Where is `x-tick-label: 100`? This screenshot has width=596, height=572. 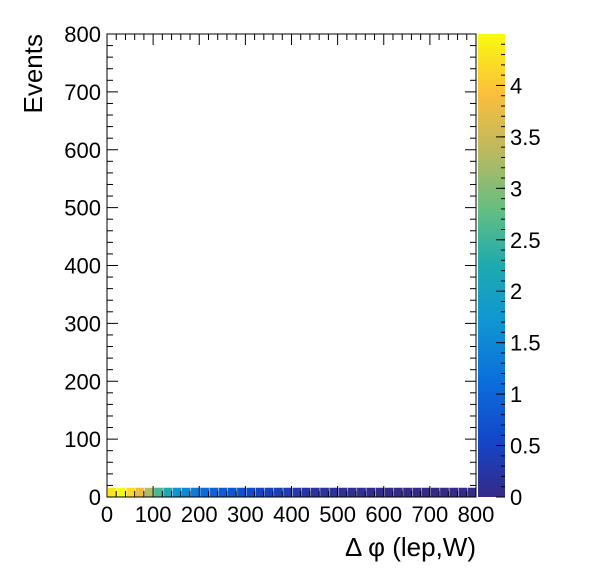
x-tick-label: 100 is located at coordinates (153, 514).